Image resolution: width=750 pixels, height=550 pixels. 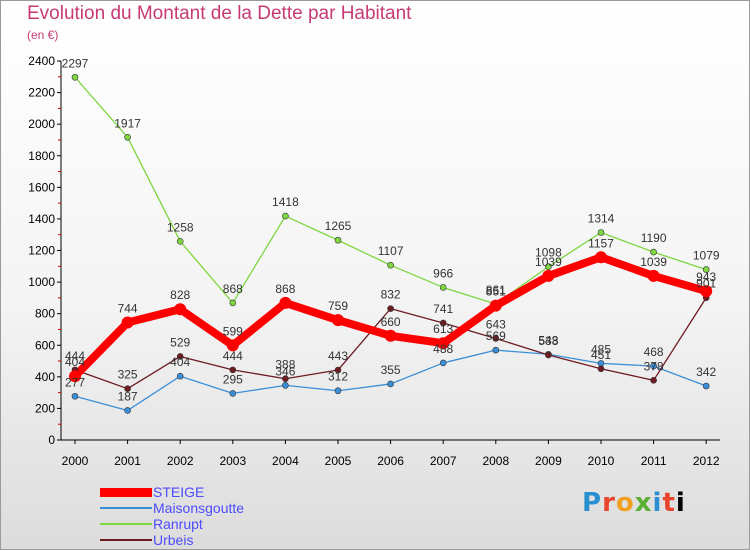 What do you see at coordinates (443, 273) in the screenshot?
I see `data-label-ranrupt: 966` at bounding box center [443, 273].